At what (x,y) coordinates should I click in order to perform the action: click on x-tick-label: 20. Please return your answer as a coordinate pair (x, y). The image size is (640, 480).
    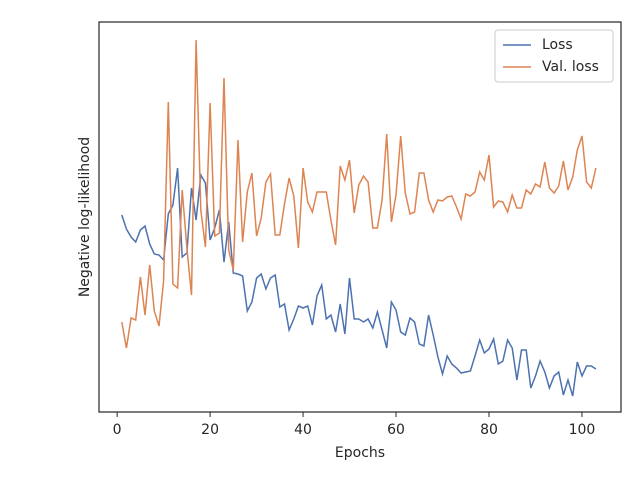
    Looking at the image, I should click on (210, 430).